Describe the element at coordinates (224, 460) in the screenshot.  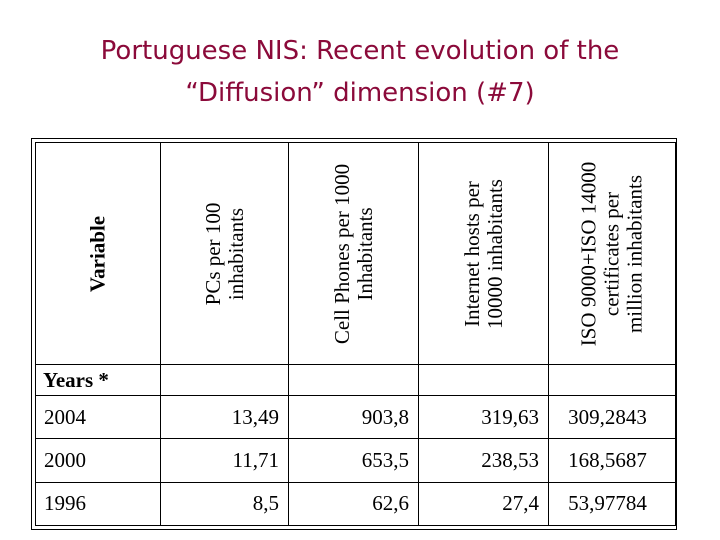
I see `value-cell: 11,71` at that location.